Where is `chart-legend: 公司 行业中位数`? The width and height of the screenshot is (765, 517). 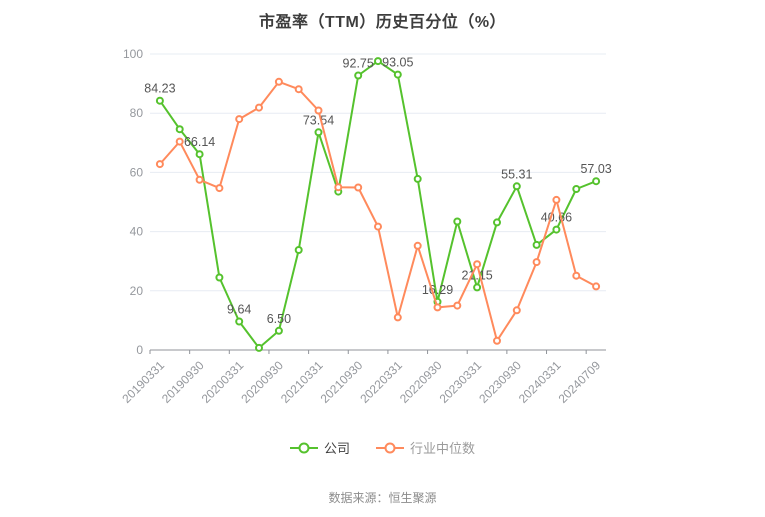
chart-legend: 公司 行业中位数 is located at coordinates (382, 447).